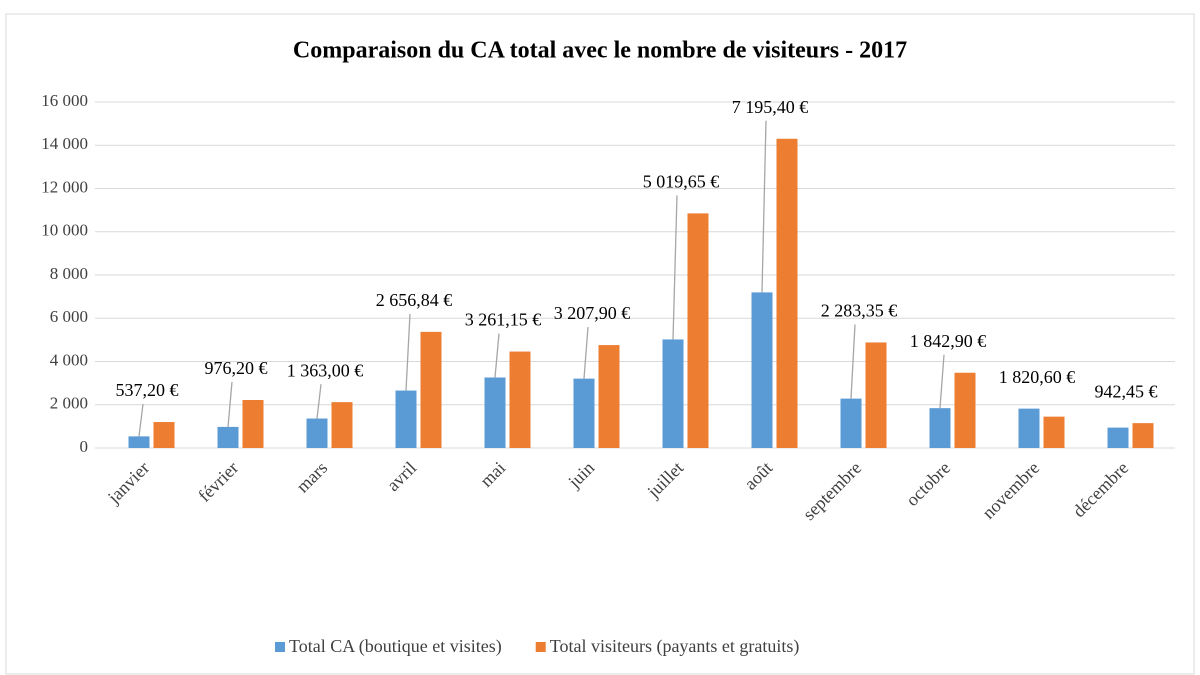 This screenshot has width=1200, height=675. Describe the element at coordinates (69, 316) in the screenshot. I see `y-tick-label: 6 000` at that location.